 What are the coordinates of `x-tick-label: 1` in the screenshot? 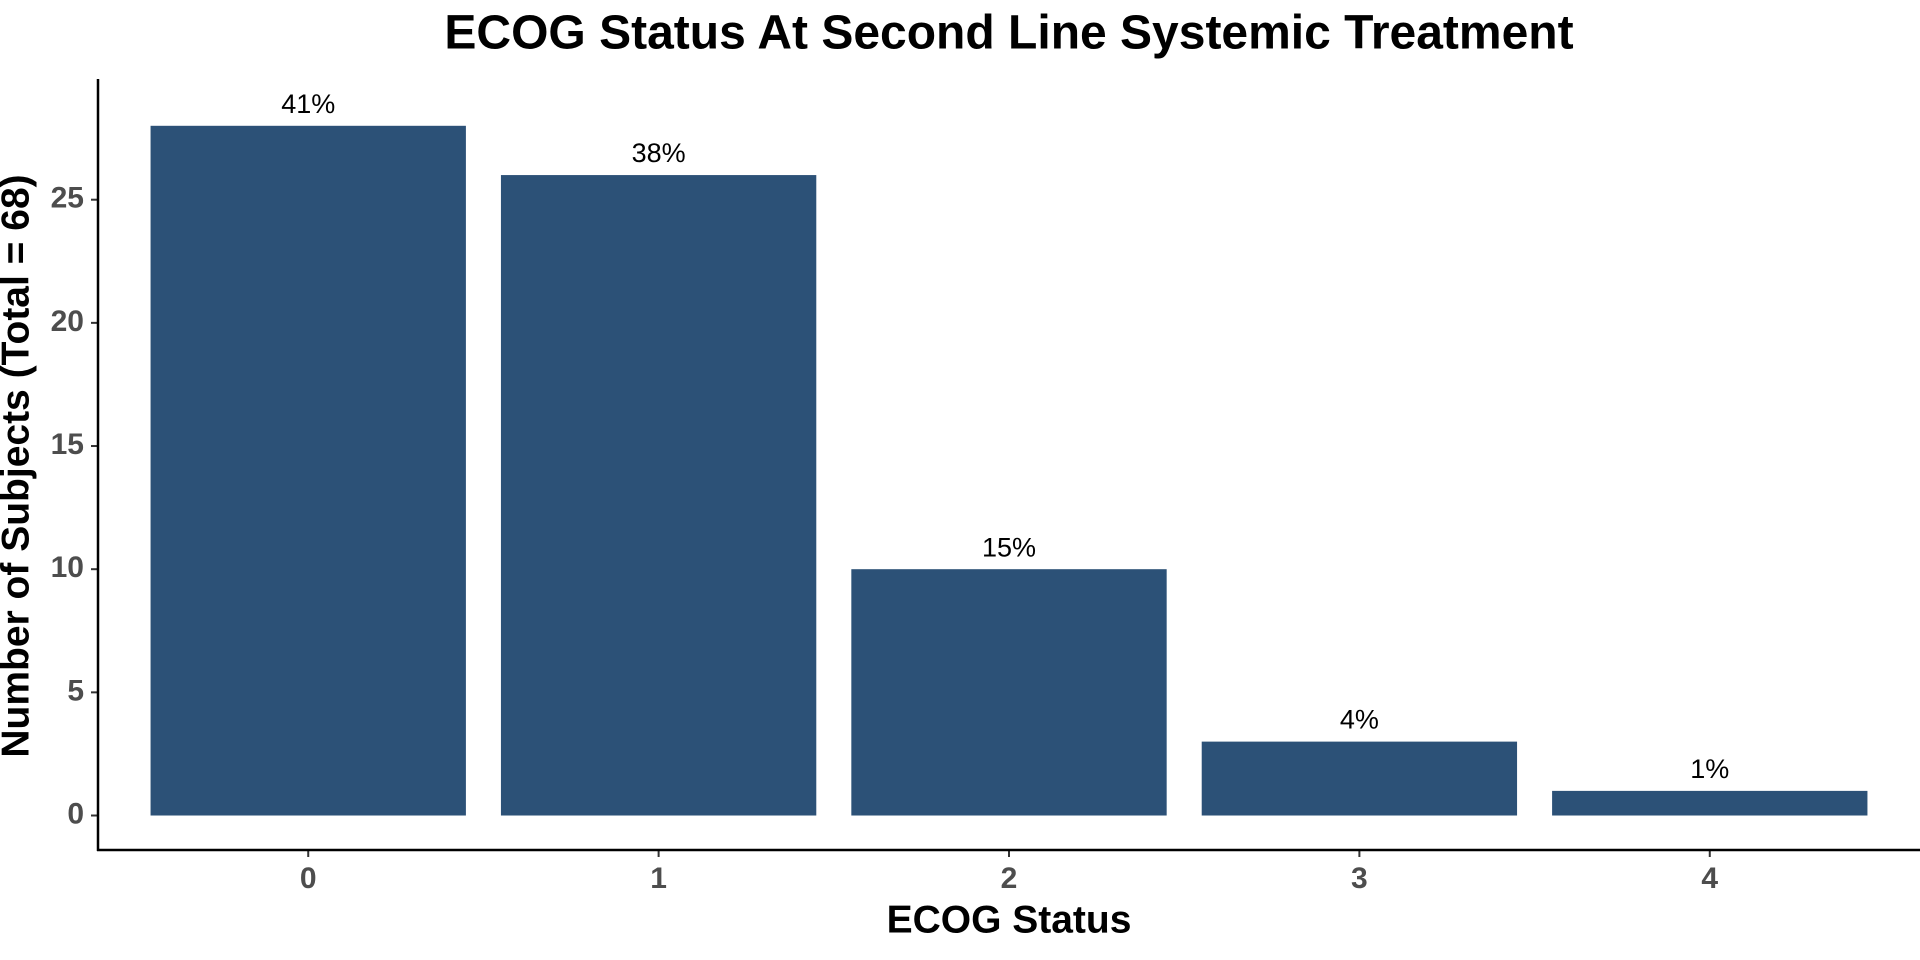 It's located at (658, 878).